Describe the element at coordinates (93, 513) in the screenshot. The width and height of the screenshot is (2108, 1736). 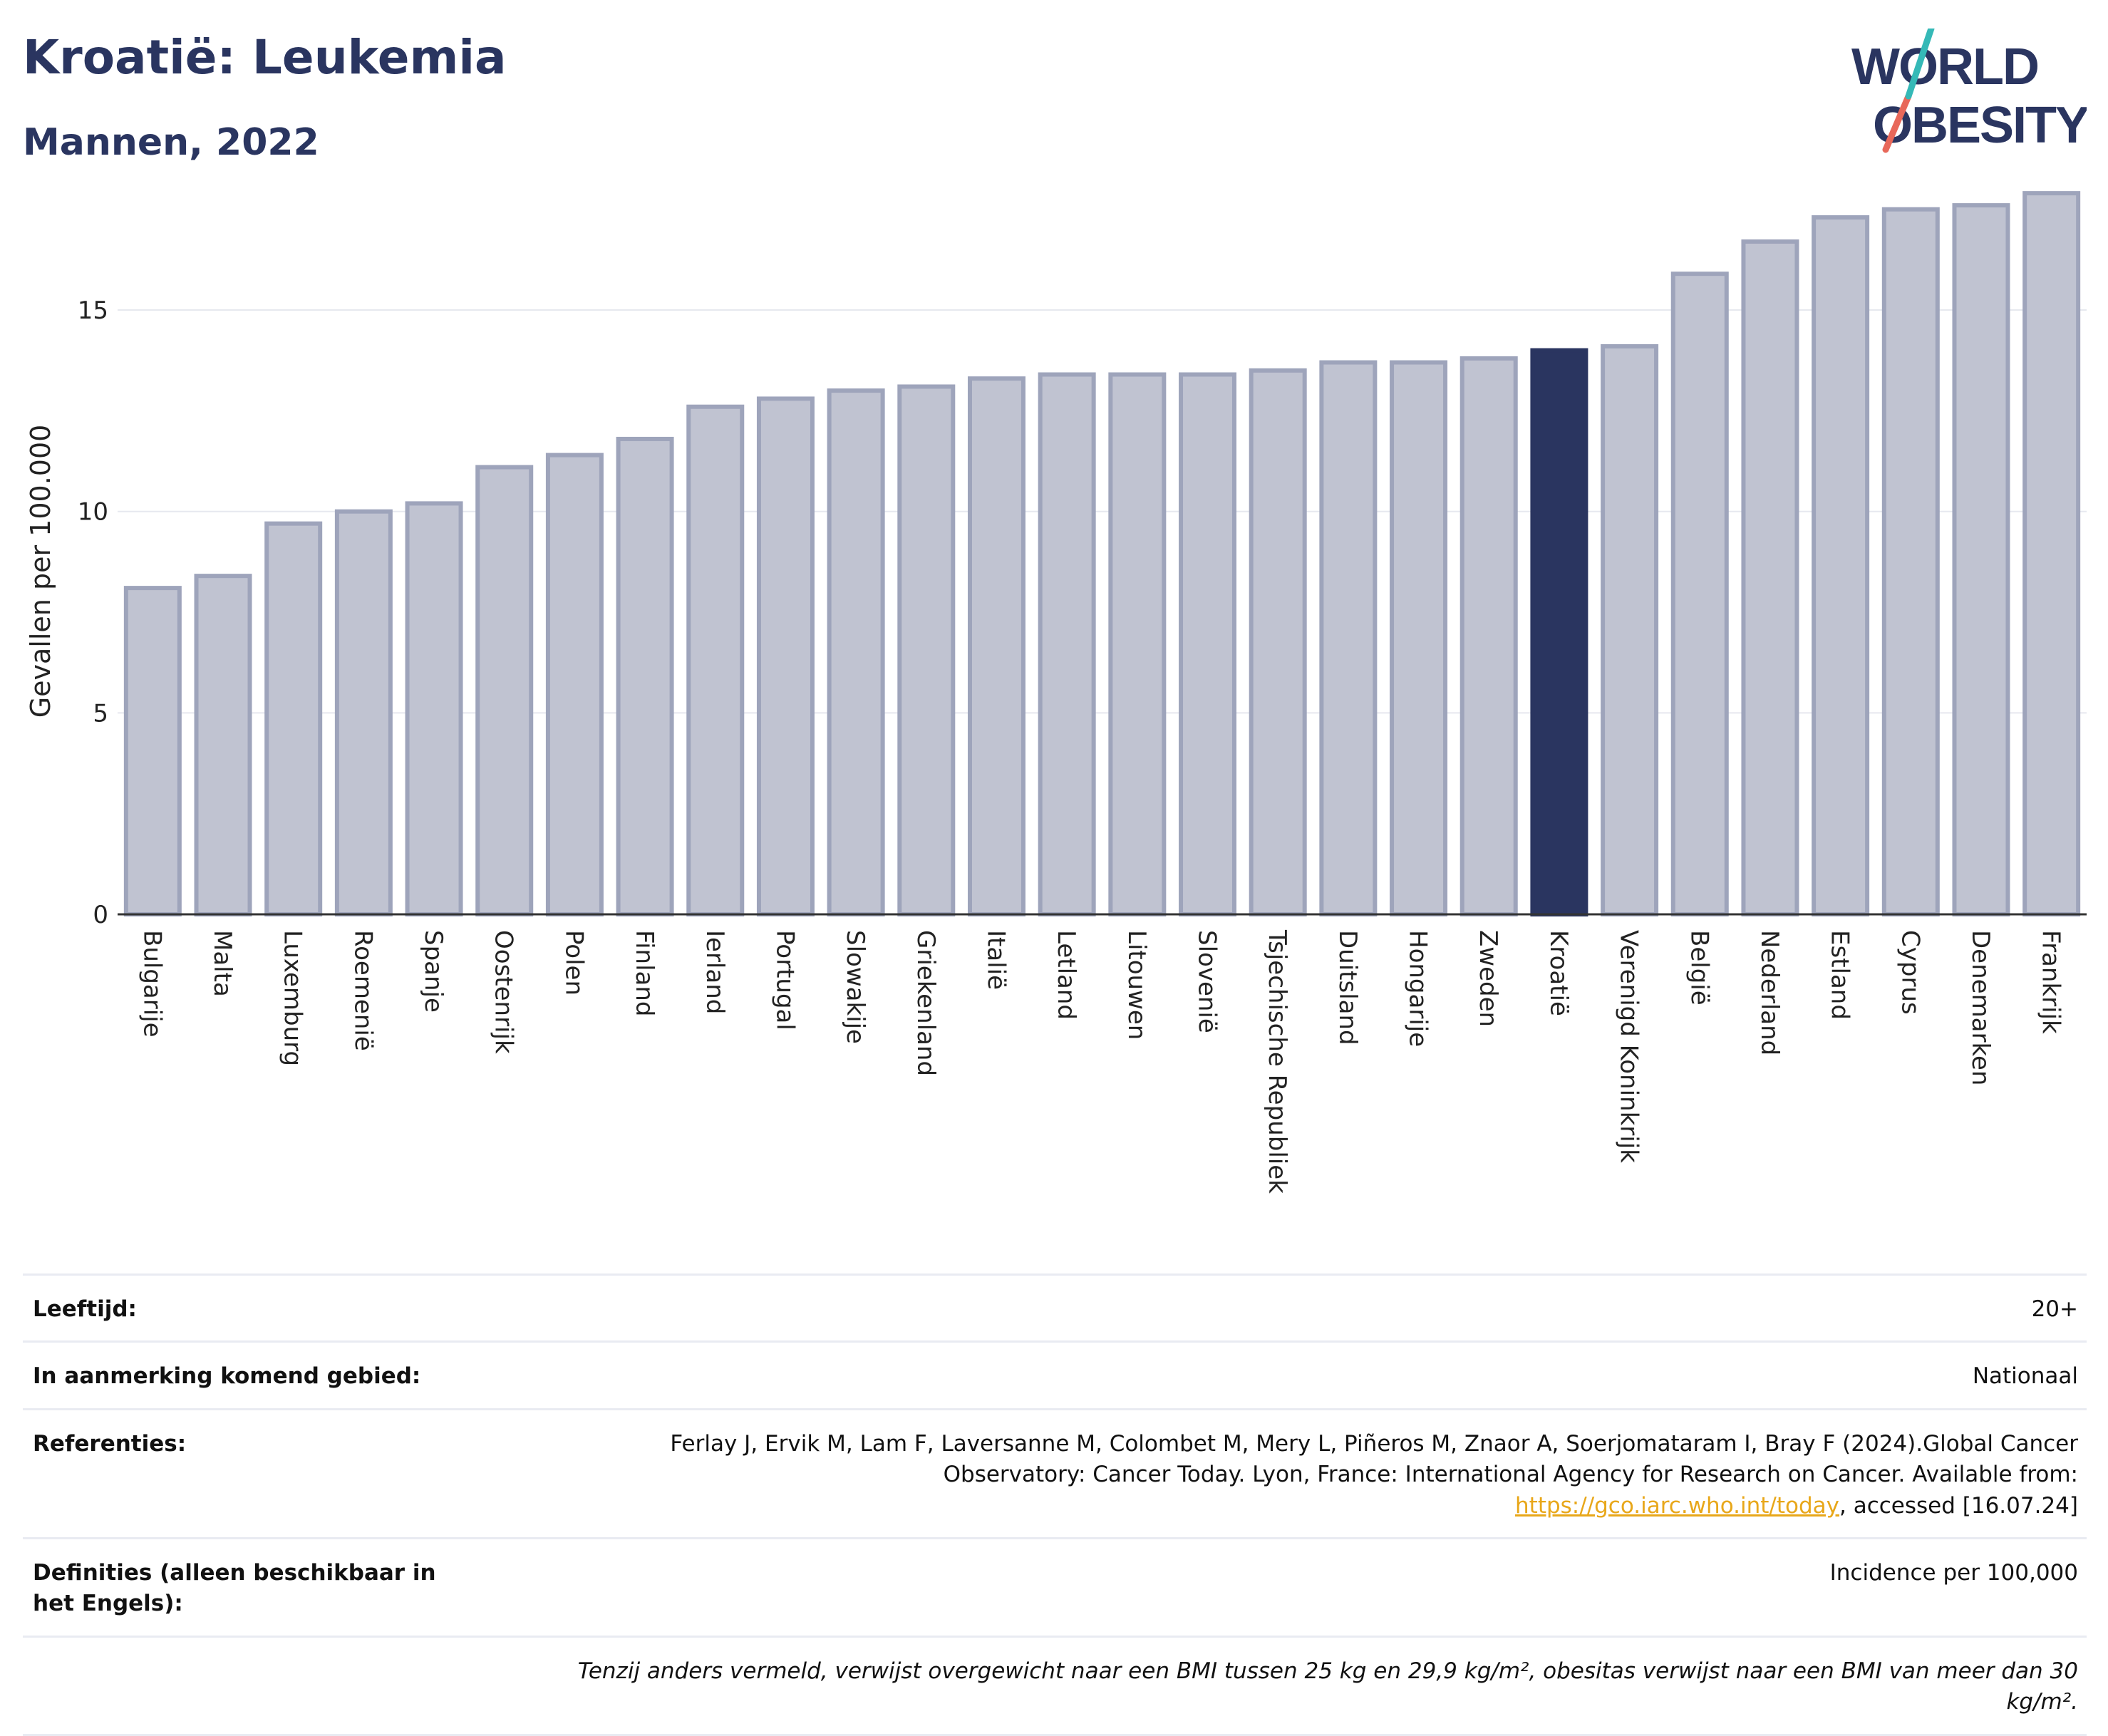
I see `y-tick-label: 10` at that location.